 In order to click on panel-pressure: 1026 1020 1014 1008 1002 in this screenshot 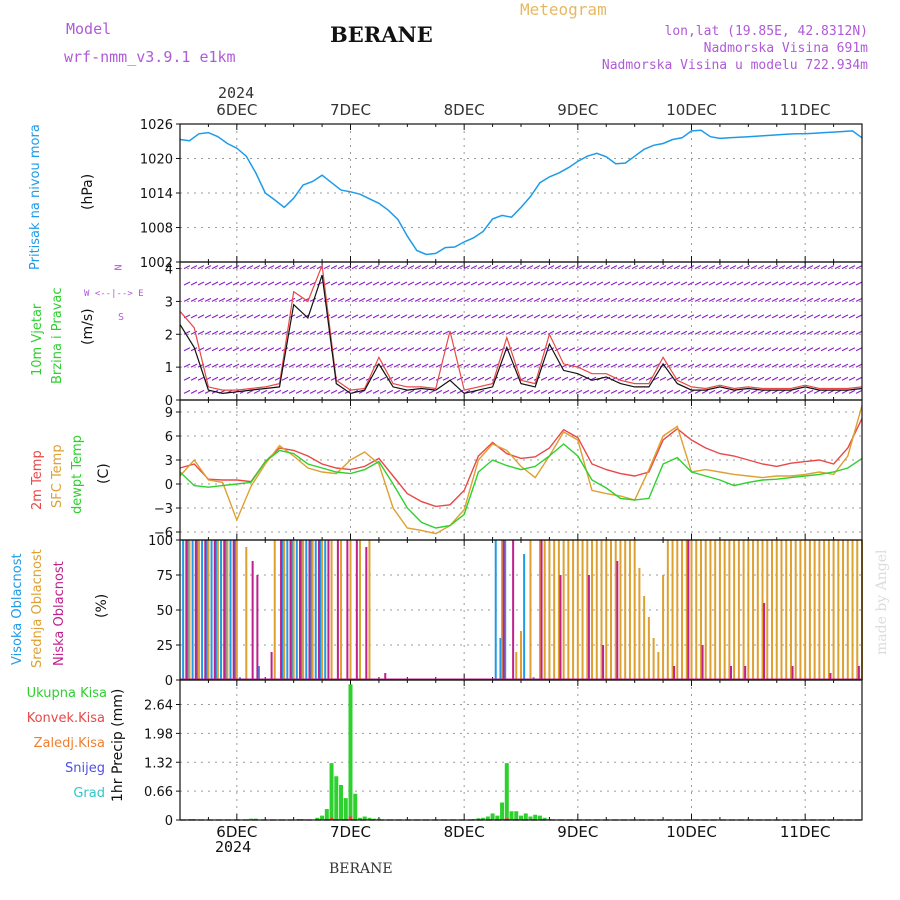, I will do `click(501, 194)`.